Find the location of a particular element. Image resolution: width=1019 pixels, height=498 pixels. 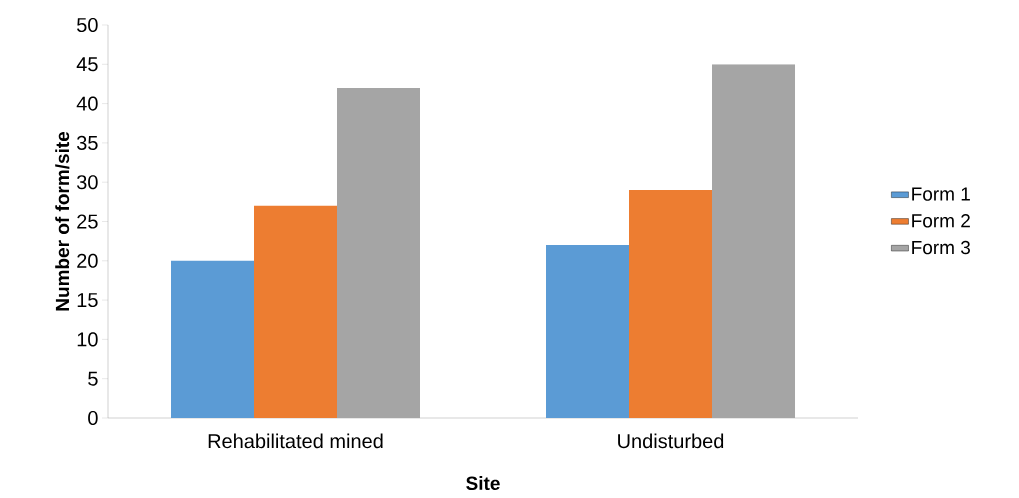

y-tick-label: 5 is located at coordinates (93, 378).